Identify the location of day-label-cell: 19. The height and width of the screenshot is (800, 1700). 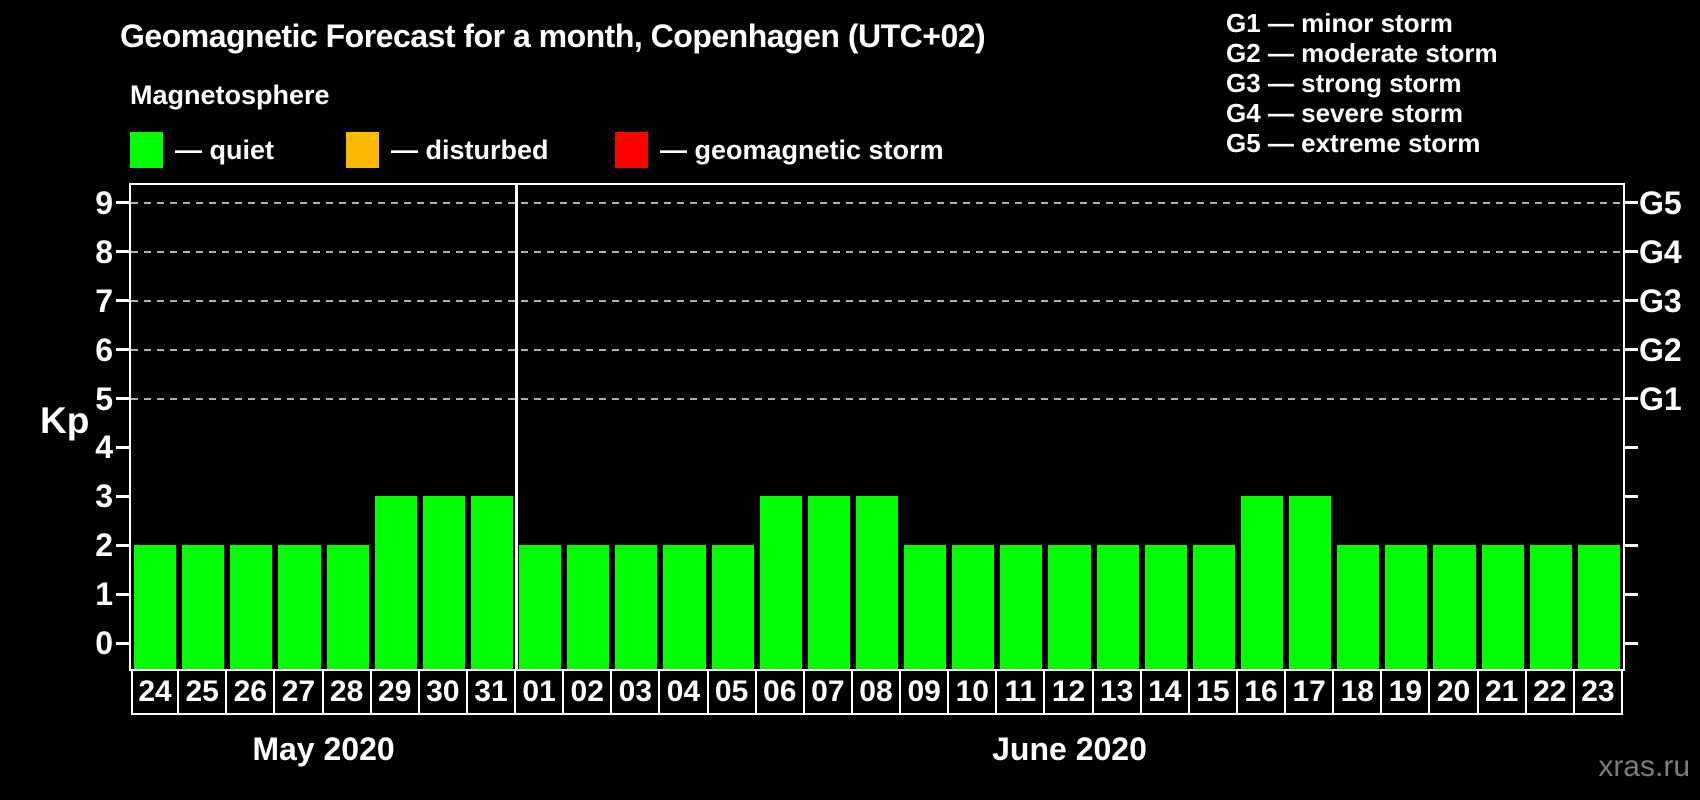
(1405, 692).